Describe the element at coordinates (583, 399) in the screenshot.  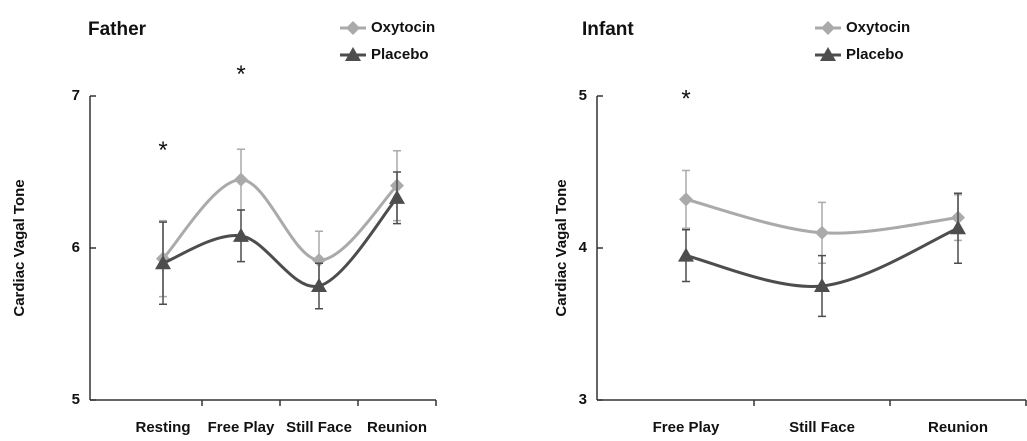
I see `y-tick-label: 3` at that location.